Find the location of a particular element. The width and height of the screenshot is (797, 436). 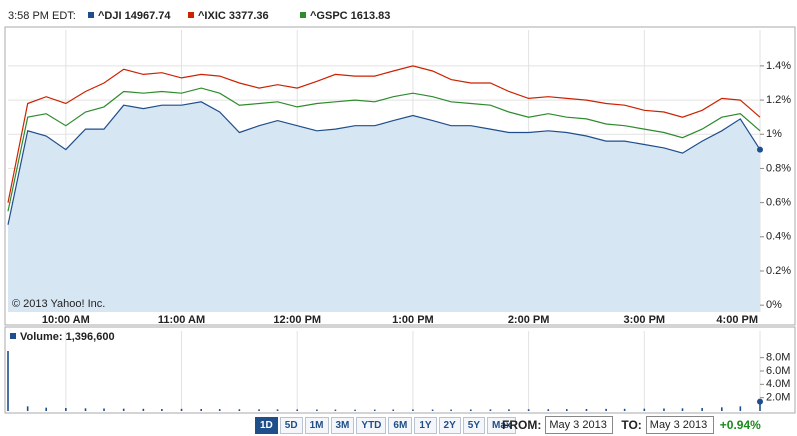

change: +0.94% is located at coordinates (740, 425).